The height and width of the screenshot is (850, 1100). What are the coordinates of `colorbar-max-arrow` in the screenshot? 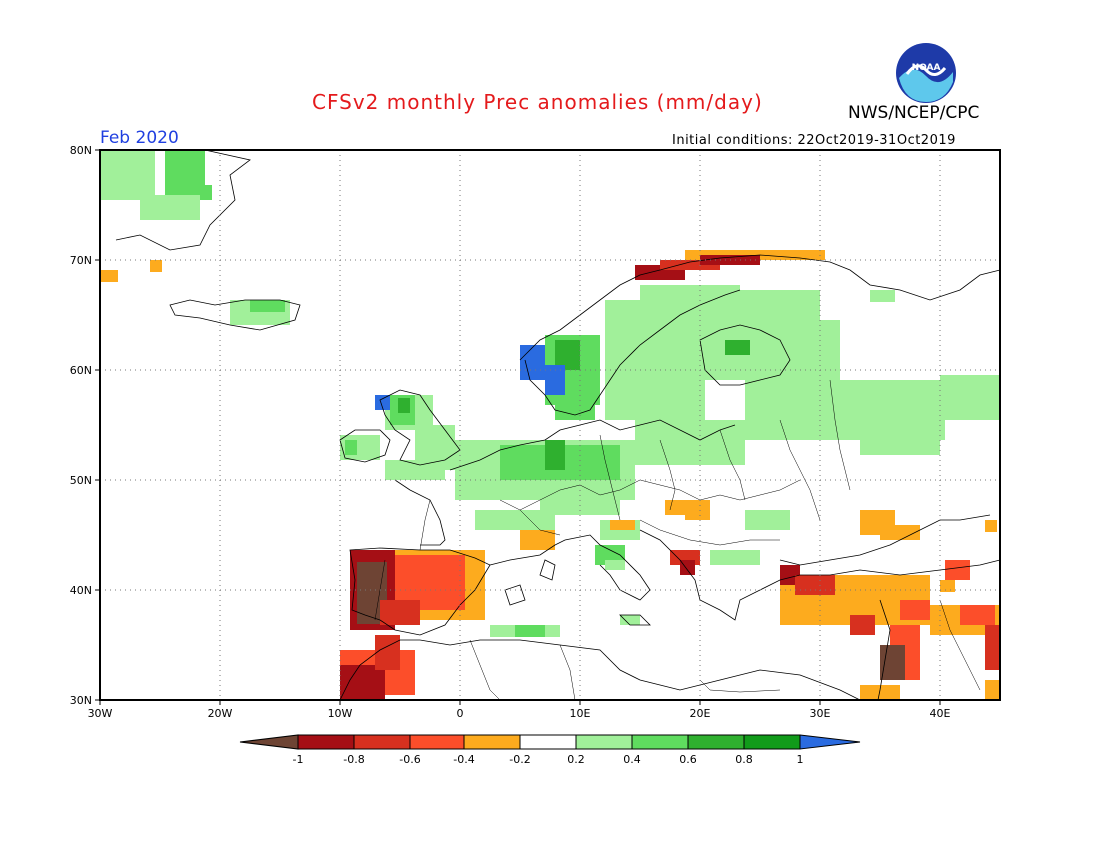 It's located at (830, 742).